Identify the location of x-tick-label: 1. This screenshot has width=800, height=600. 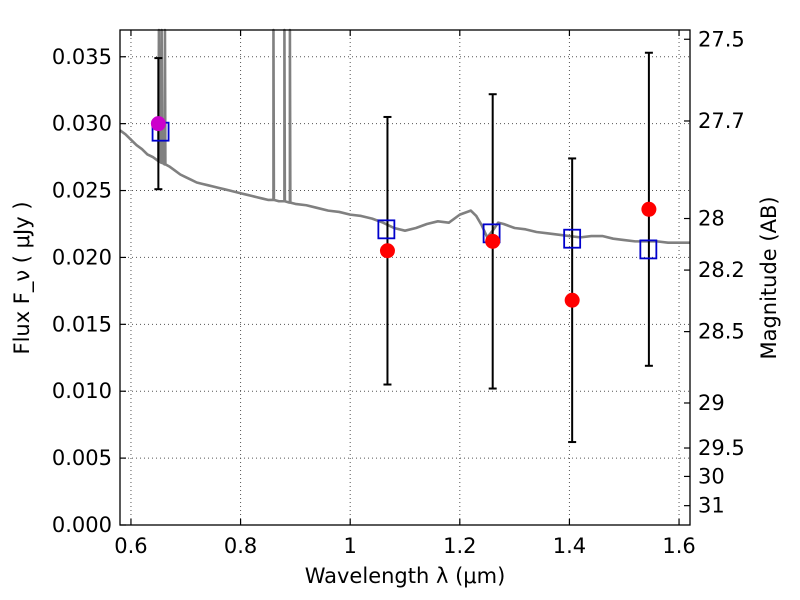
(350, 546).